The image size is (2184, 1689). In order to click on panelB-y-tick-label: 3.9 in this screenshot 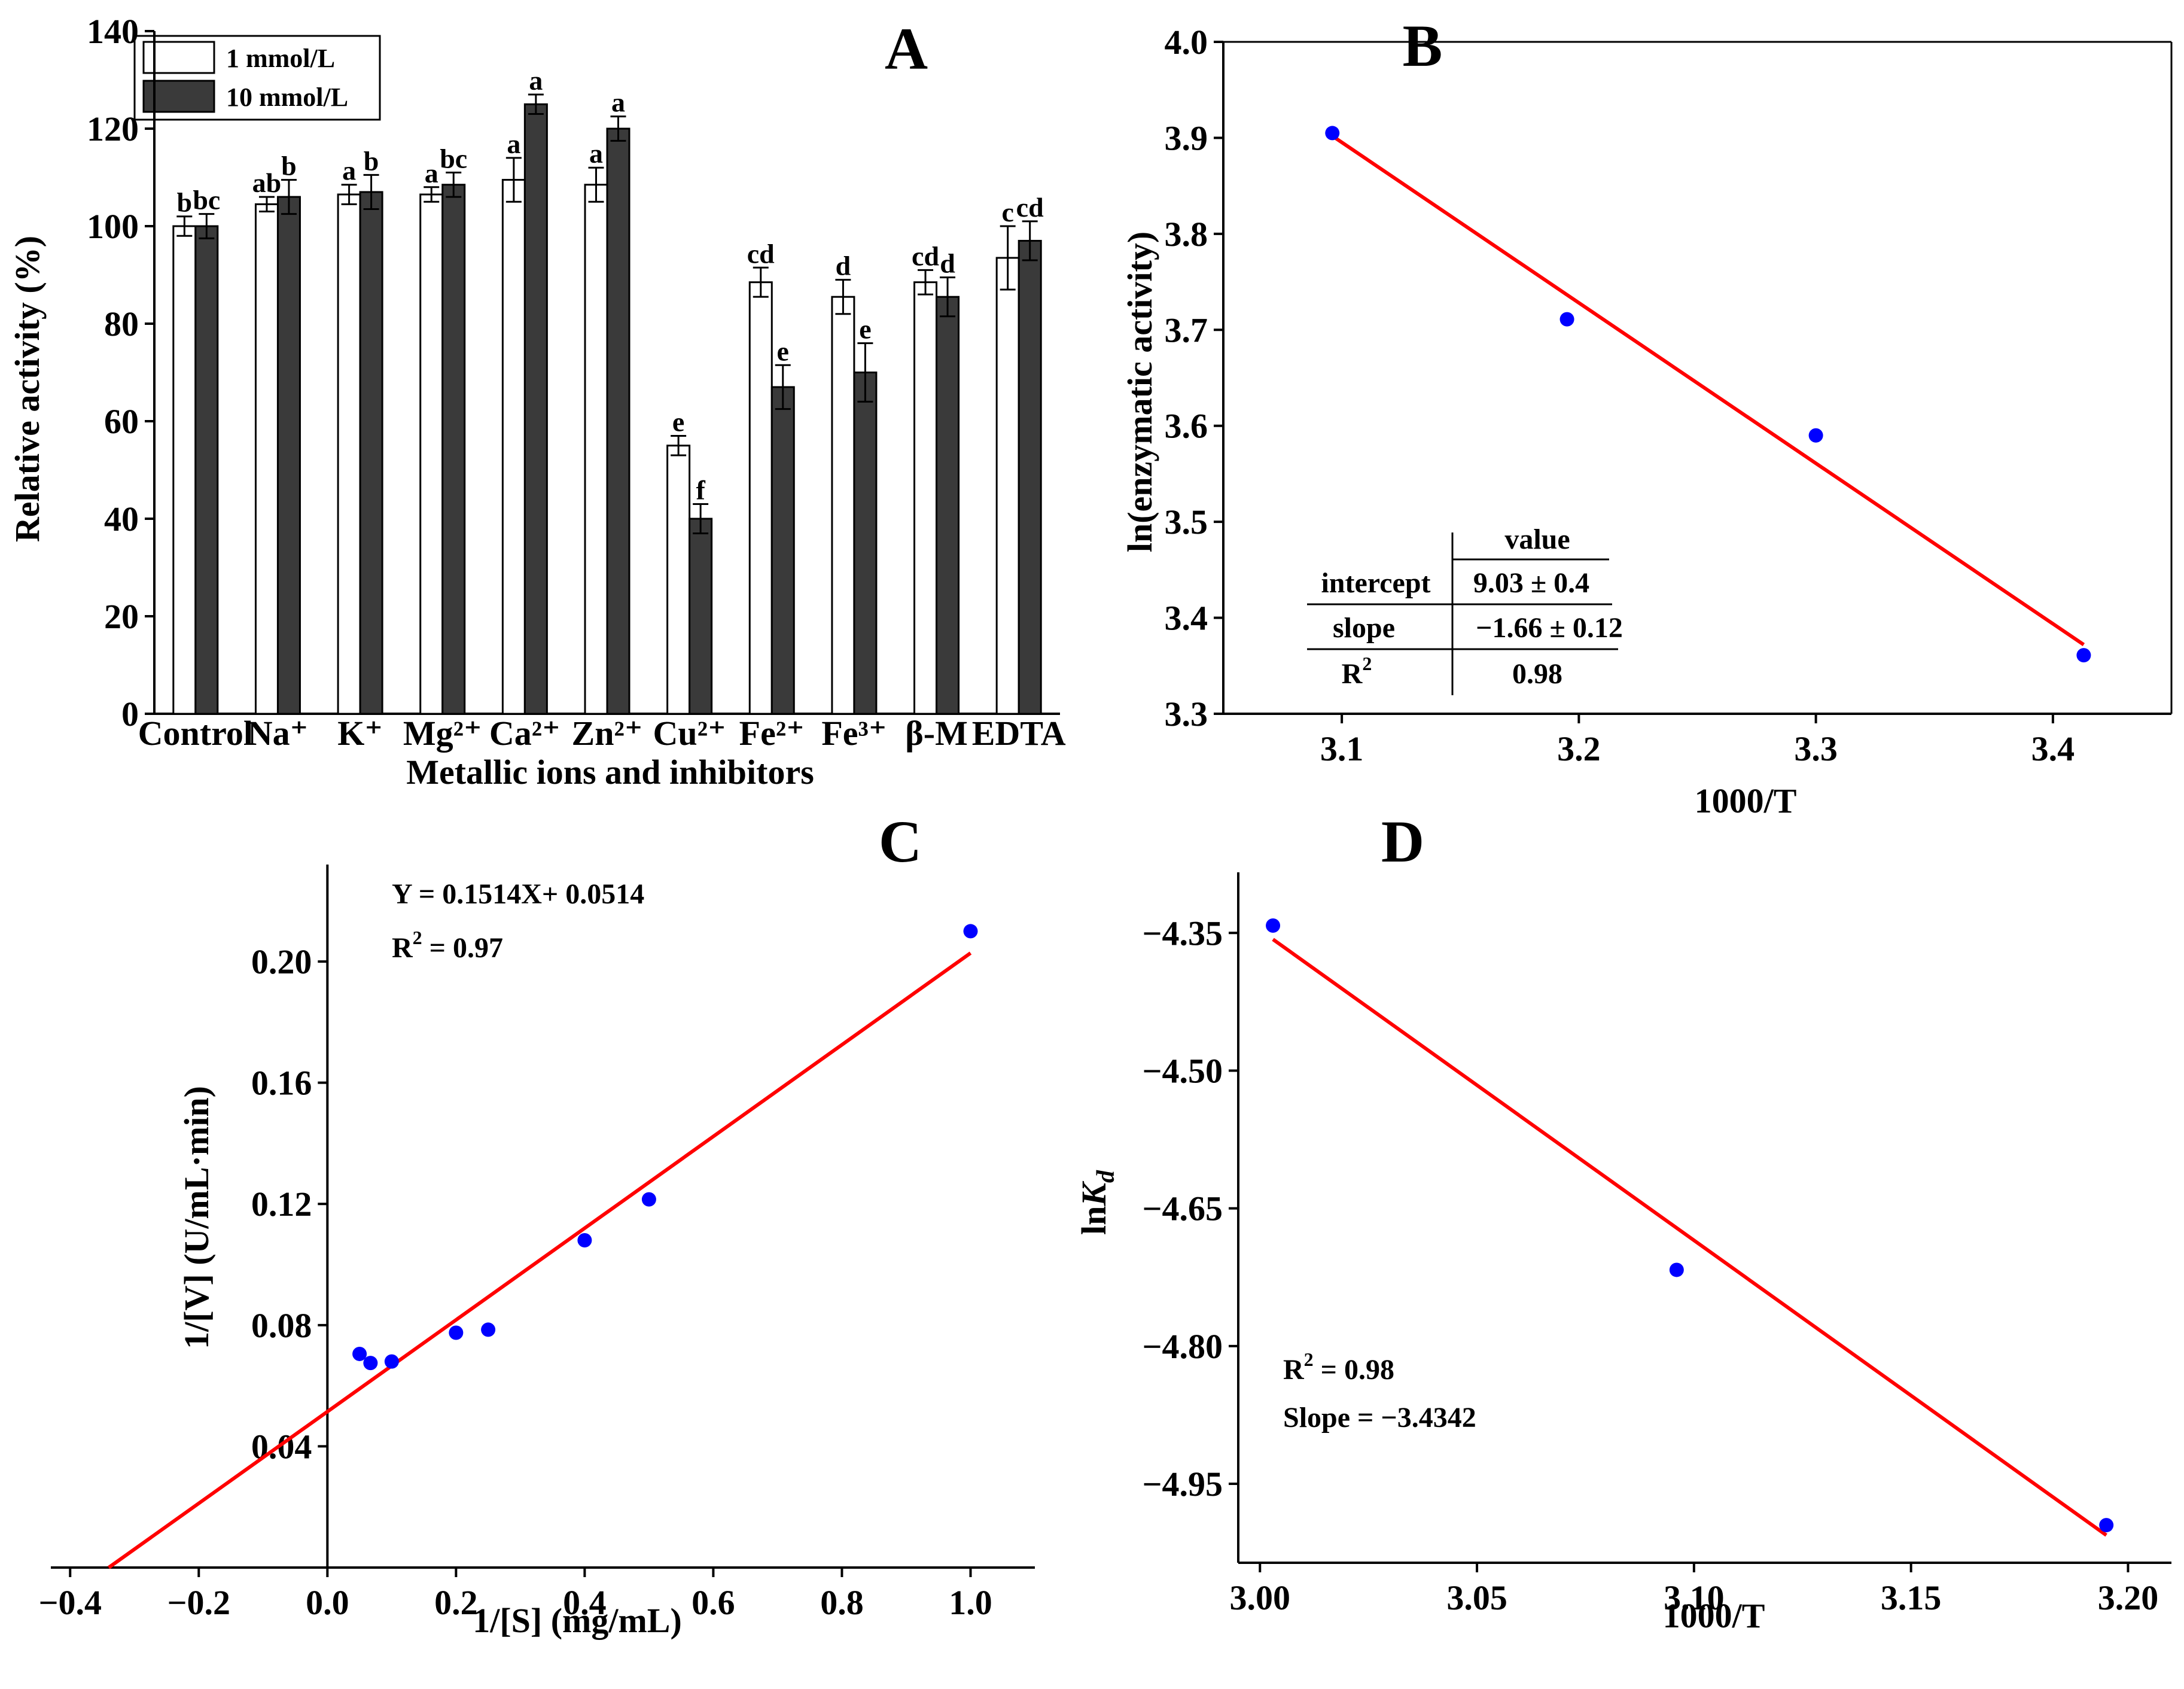, I will do `click(1186, 137)`.